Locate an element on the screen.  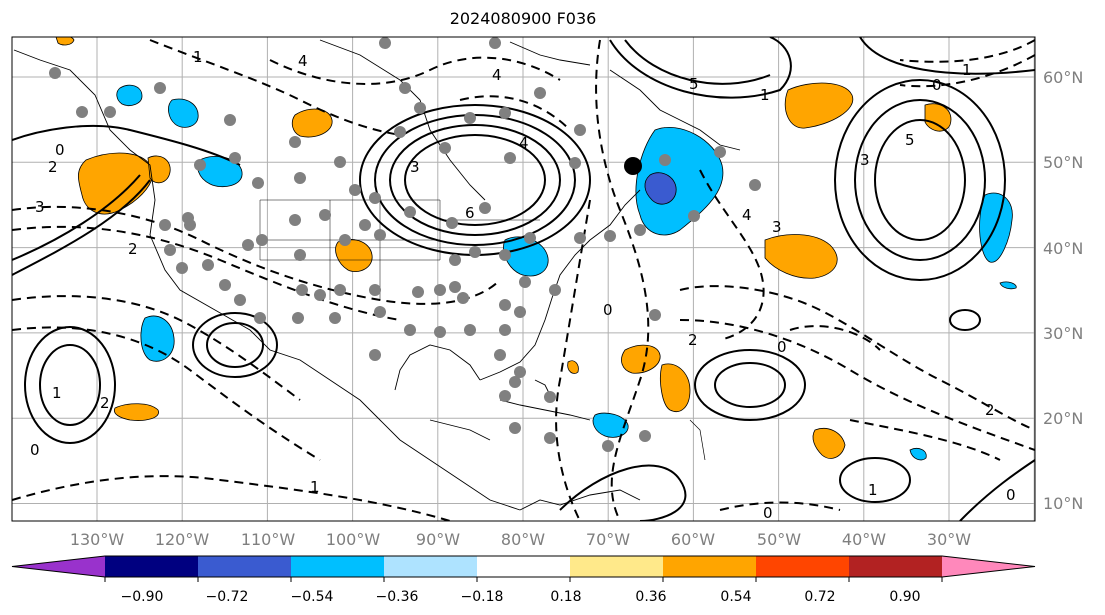
latitude-labels: 60°N 50°N 40°N 30°N 20°N 10°N is located at coordinates (1063, 290).